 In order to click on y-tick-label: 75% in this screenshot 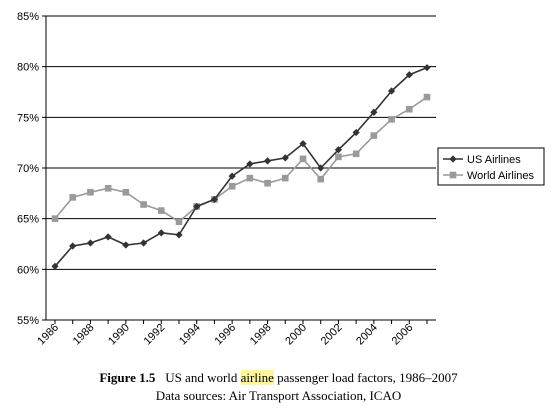, I will do `click(28, 118)`.